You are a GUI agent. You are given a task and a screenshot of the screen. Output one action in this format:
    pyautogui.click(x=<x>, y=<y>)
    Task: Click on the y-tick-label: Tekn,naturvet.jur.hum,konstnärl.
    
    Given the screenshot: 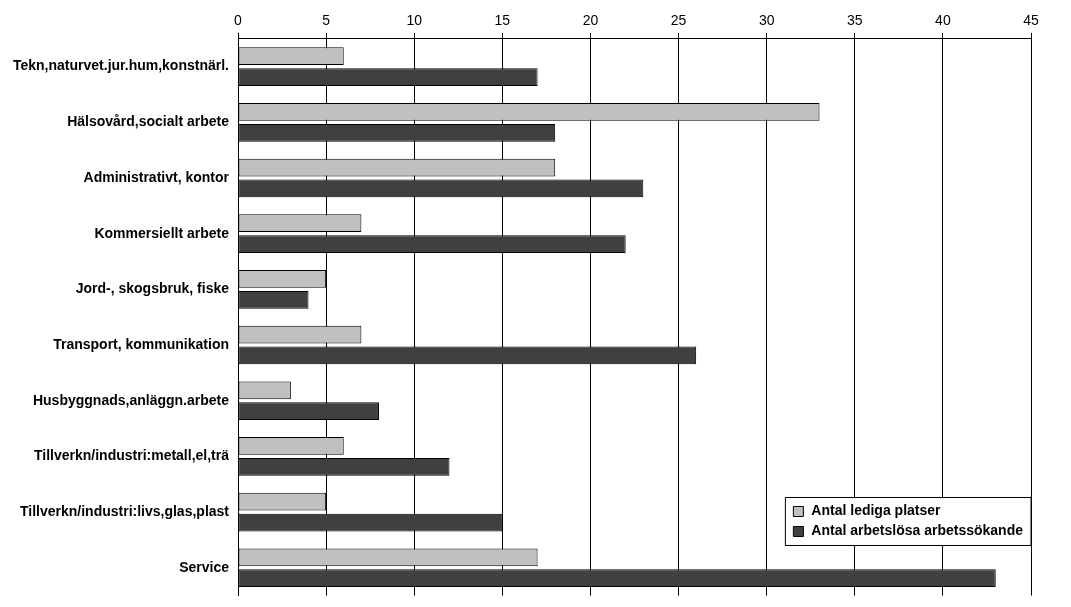 What is the action you would take?
    pyautogui.click(x=120, y=65)
    